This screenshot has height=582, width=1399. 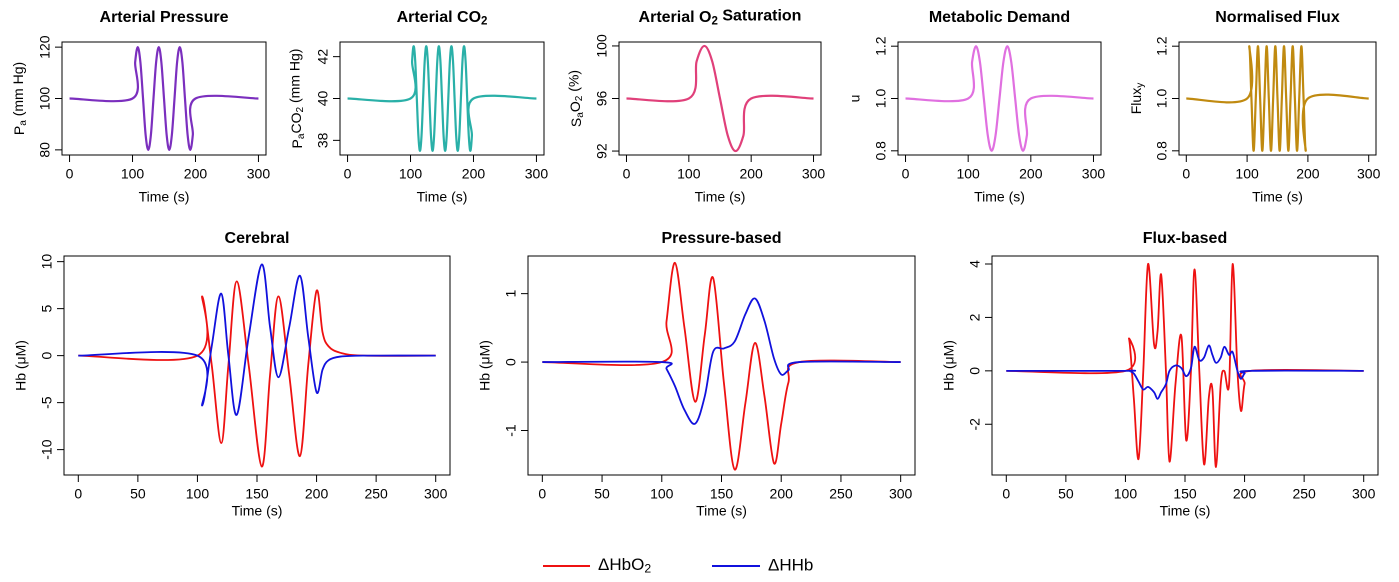 I want to click on y-tick-label: 96, so click(x=602, y=99).